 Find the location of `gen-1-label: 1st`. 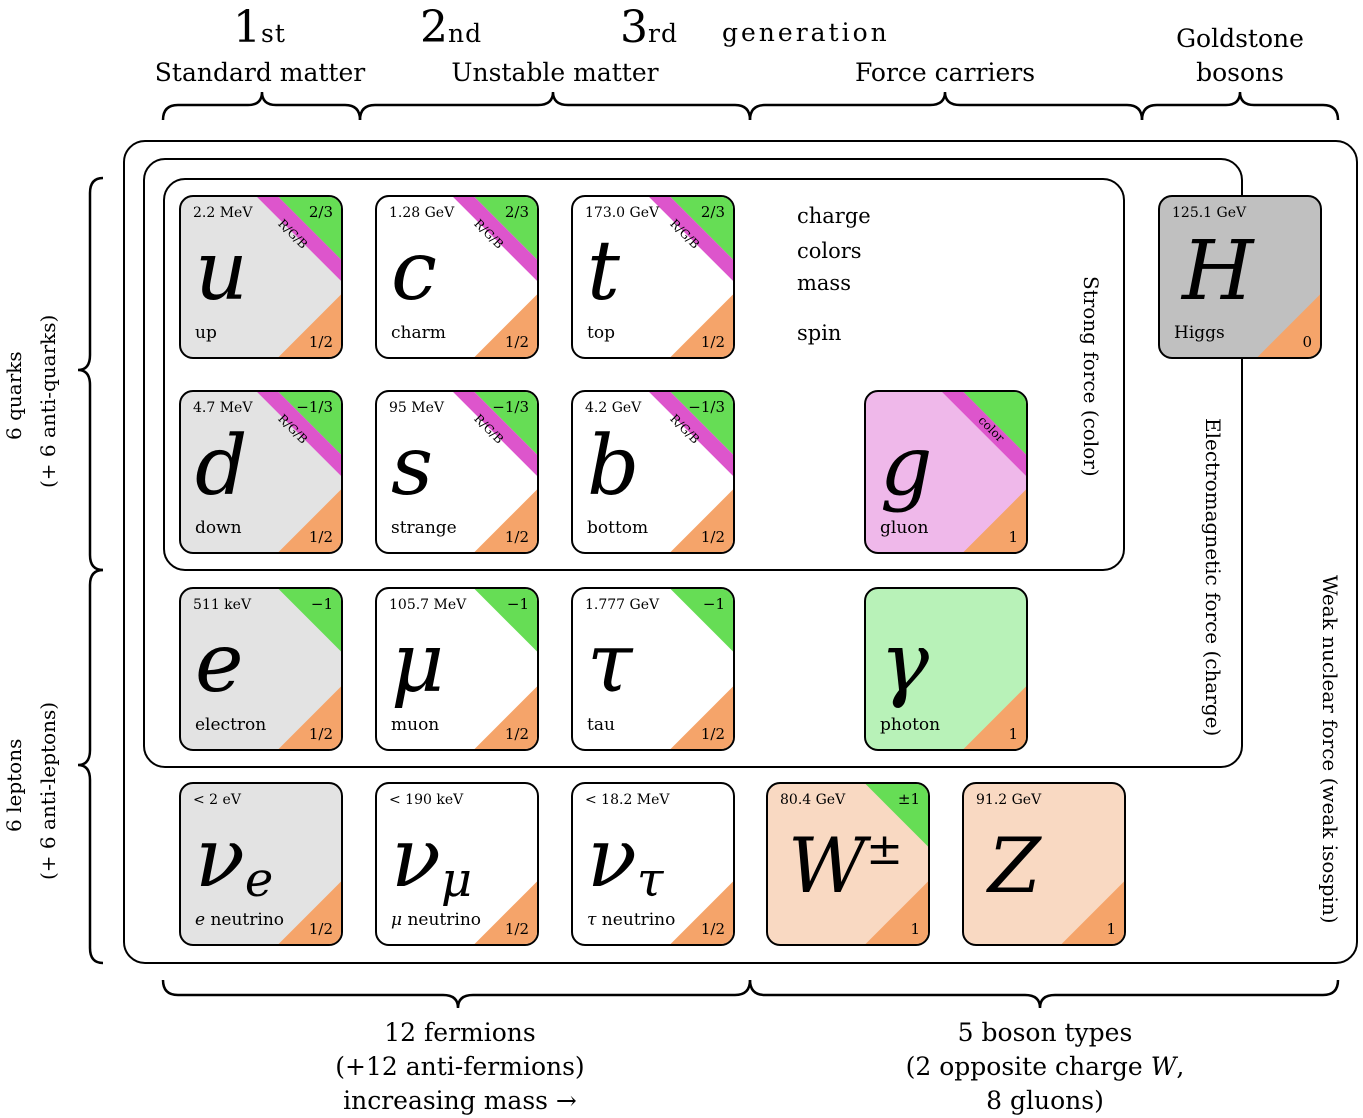

gen-1-label: 1st is located at coordinates (259, 27).